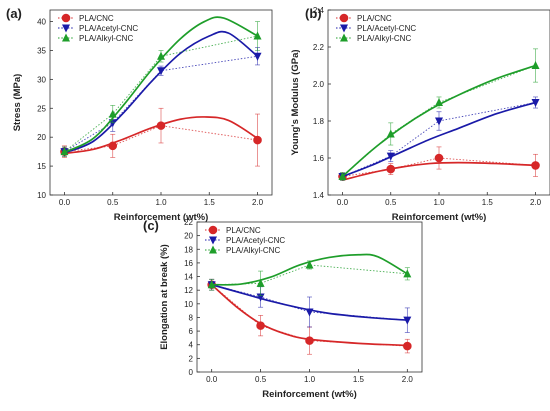  I want to click on y-tick-label: 4, so click(191, 345).